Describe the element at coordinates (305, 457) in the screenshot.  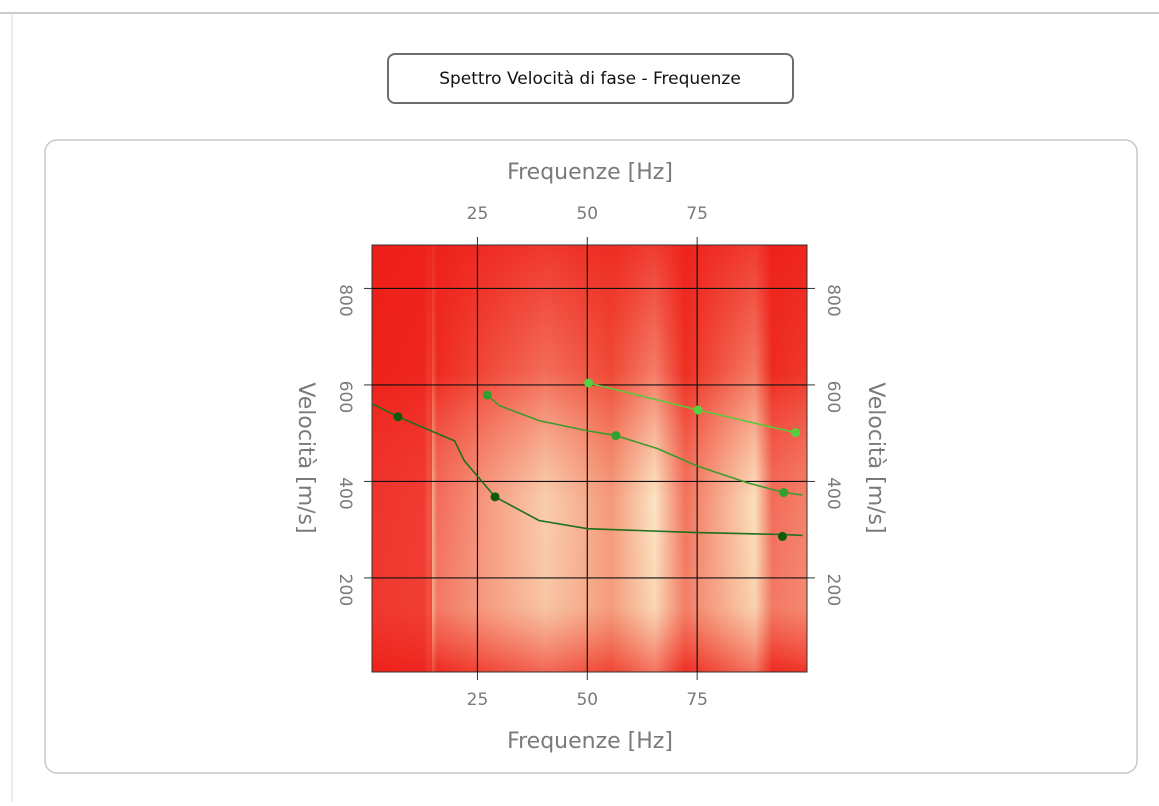
I see `y-axis-label-left: Velocità [m/s]` at that location.